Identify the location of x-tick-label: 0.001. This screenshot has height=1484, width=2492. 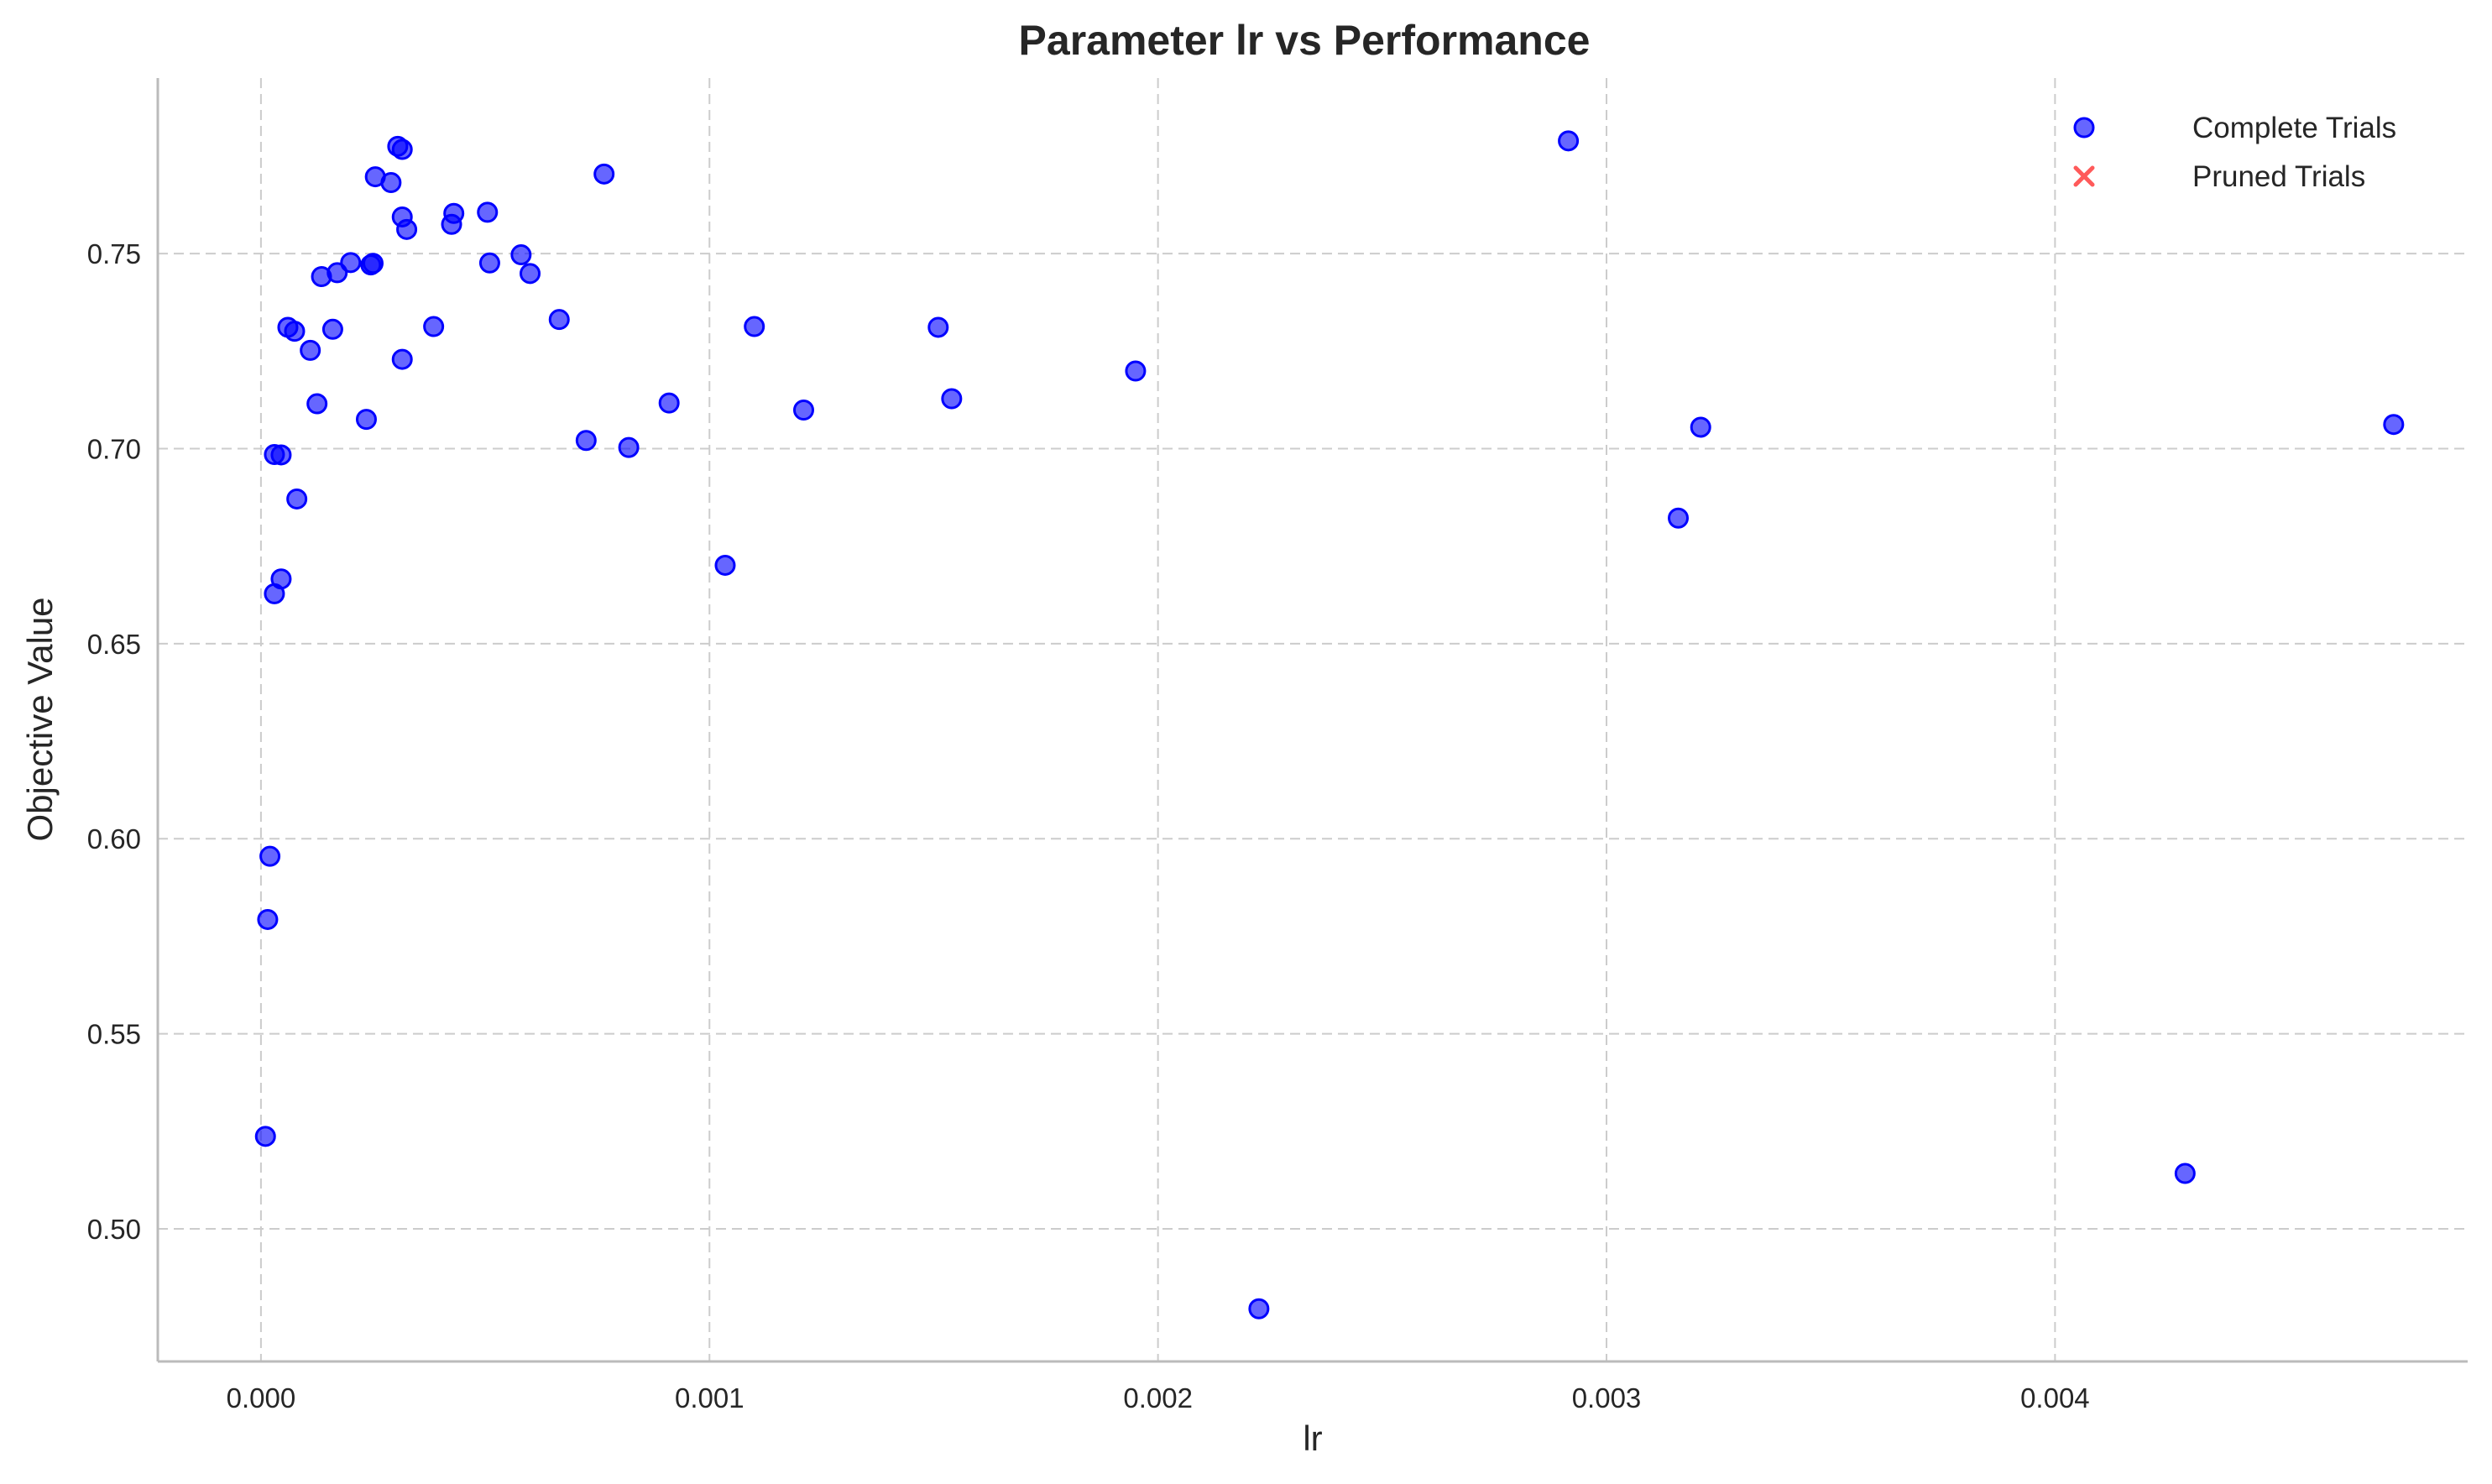
(709, 1397).